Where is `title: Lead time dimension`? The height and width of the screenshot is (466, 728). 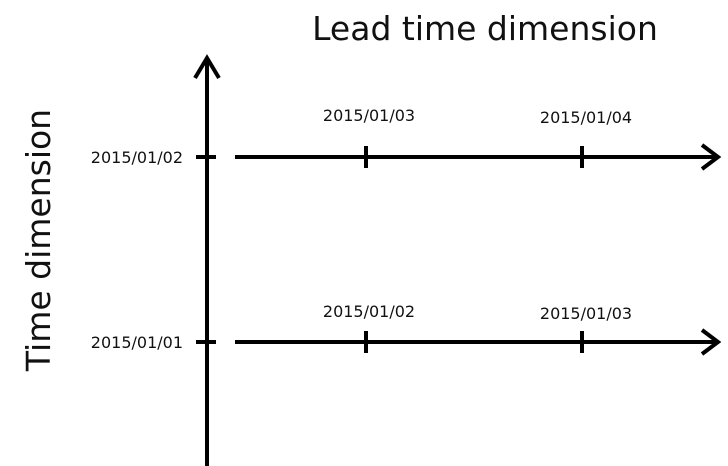 title: Lead time dimension is located at coordinates (485, 28).